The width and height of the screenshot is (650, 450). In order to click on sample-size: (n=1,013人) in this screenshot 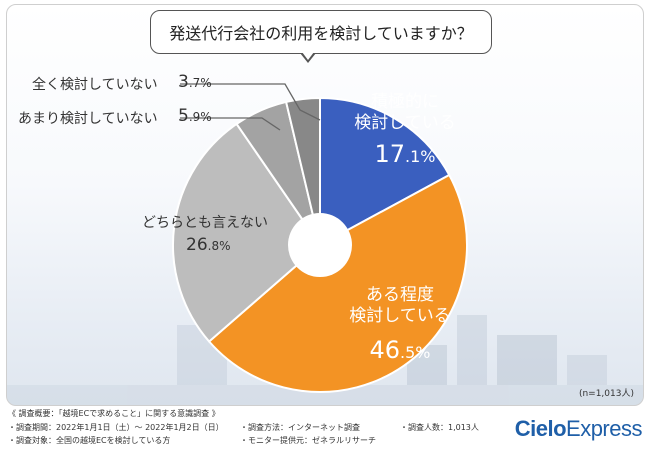, I will do `click(606, 394)`.